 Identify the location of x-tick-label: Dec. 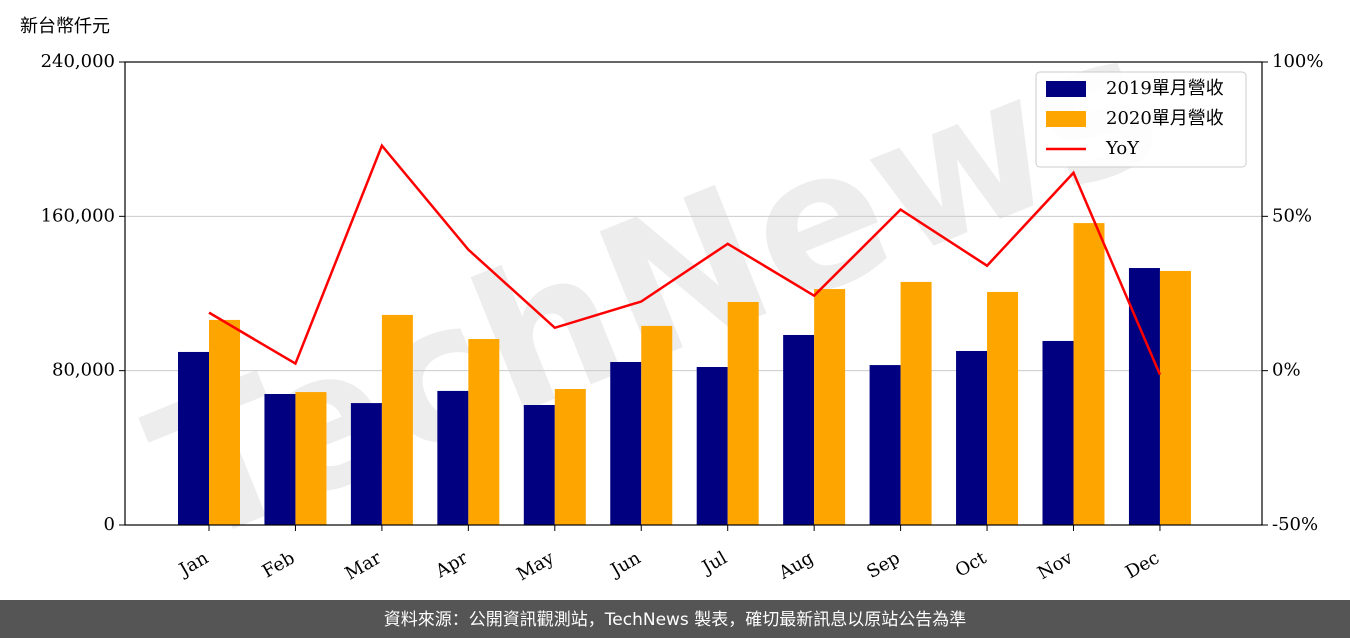
(1142, 565).